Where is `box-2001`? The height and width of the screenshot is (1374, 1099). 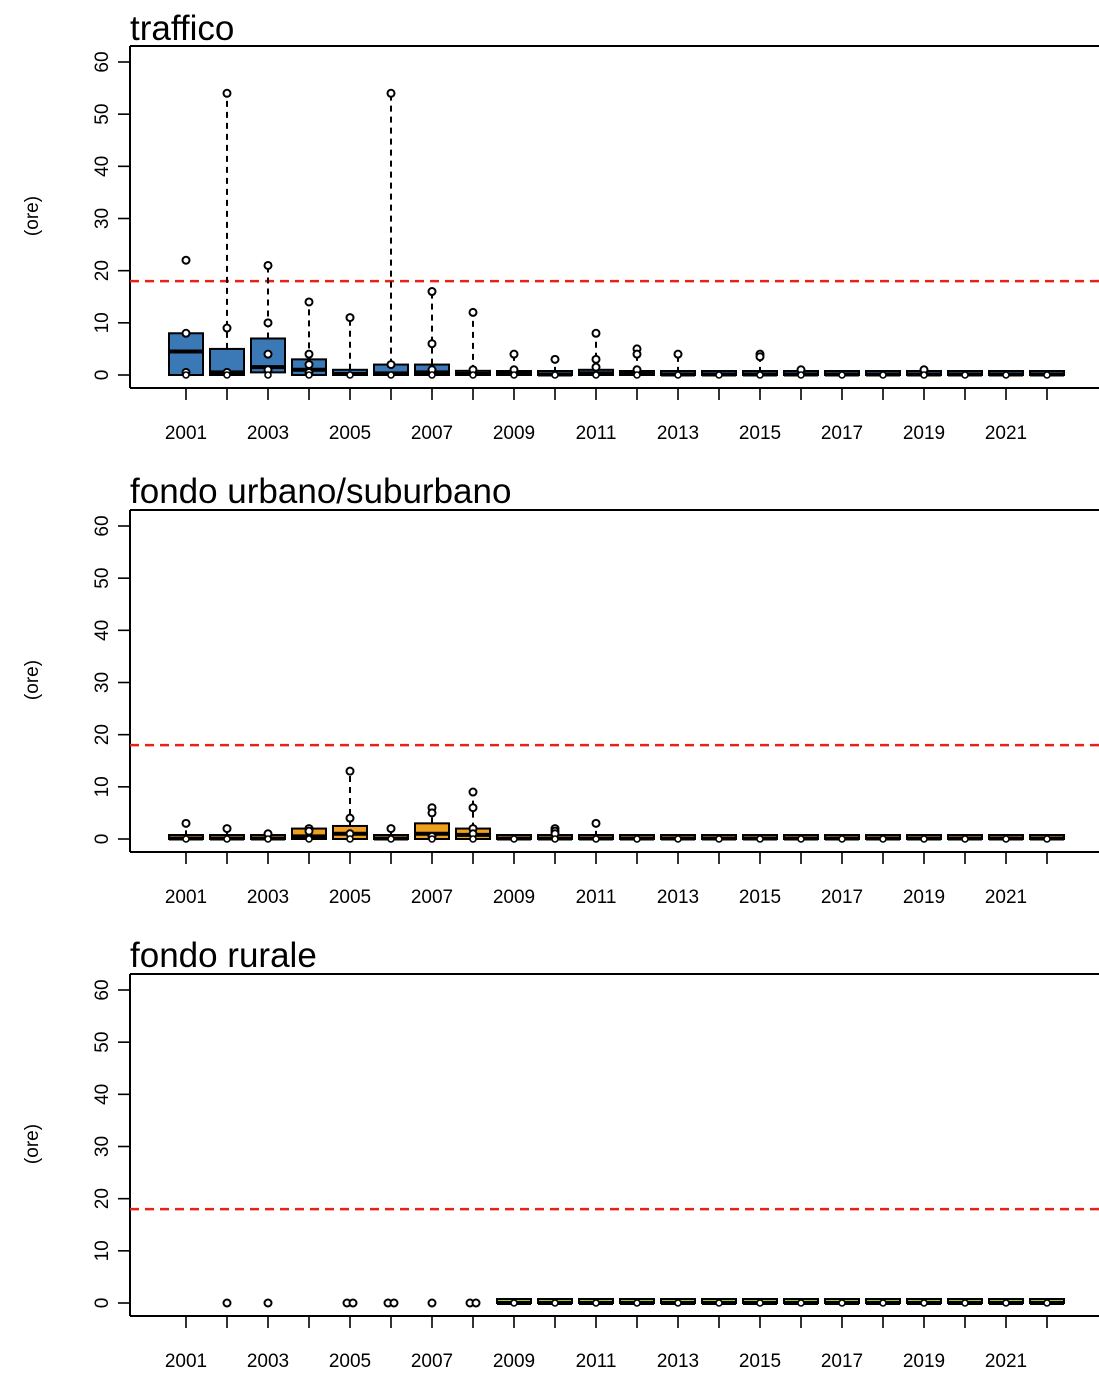
box-2001 is located at coordinates (186, 317).